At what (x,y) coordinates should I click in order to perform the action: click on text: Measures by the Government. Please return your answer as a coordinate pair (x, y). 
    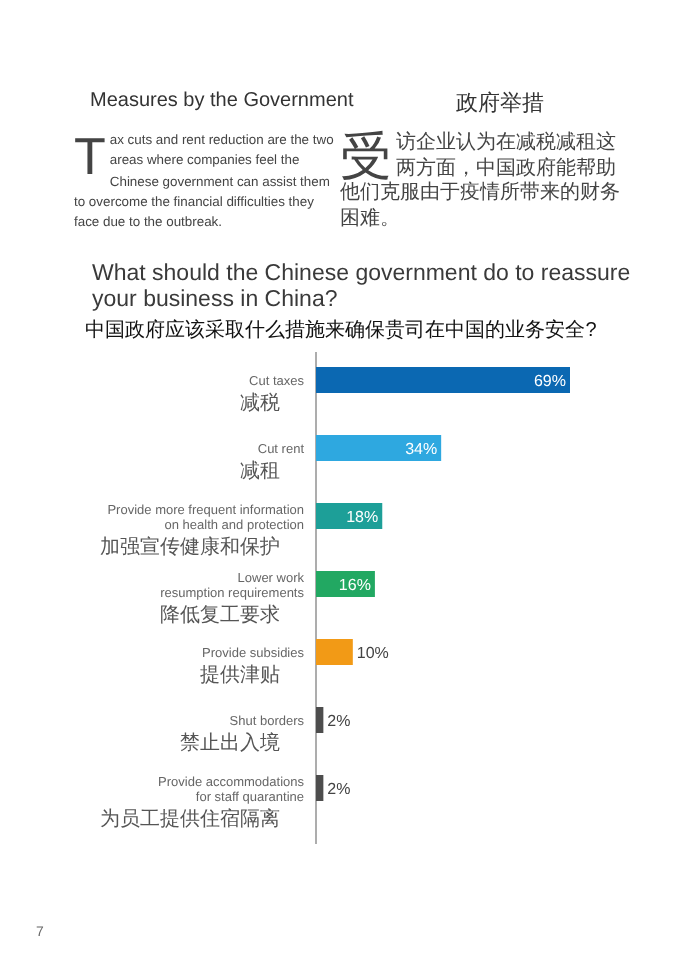
    Looking at the image, I should click on (222, 101).